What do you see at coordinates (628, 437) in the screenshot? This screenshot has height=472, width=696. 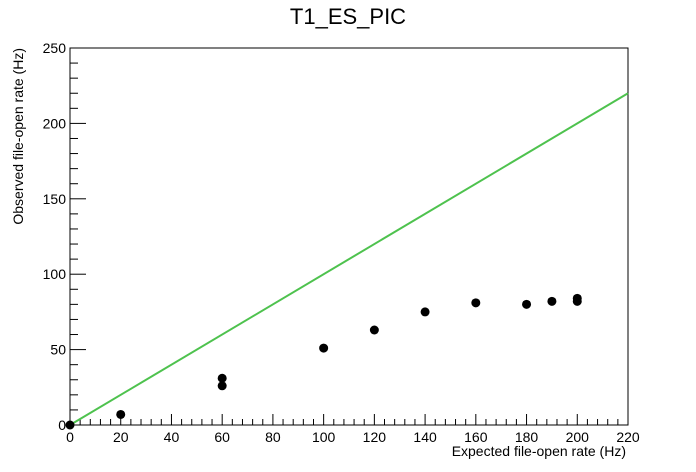 I see `x-tick-label: 220` at bounding box center [628, 437].